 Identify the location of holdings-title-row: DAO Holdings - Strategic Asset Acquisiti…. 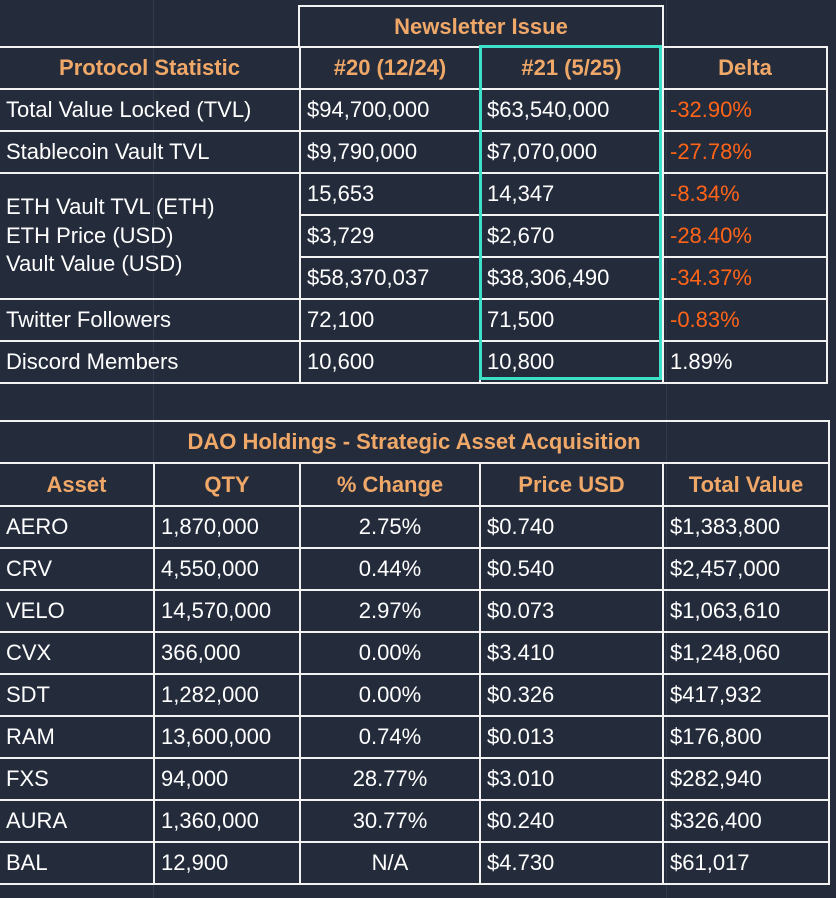
(415, 442).